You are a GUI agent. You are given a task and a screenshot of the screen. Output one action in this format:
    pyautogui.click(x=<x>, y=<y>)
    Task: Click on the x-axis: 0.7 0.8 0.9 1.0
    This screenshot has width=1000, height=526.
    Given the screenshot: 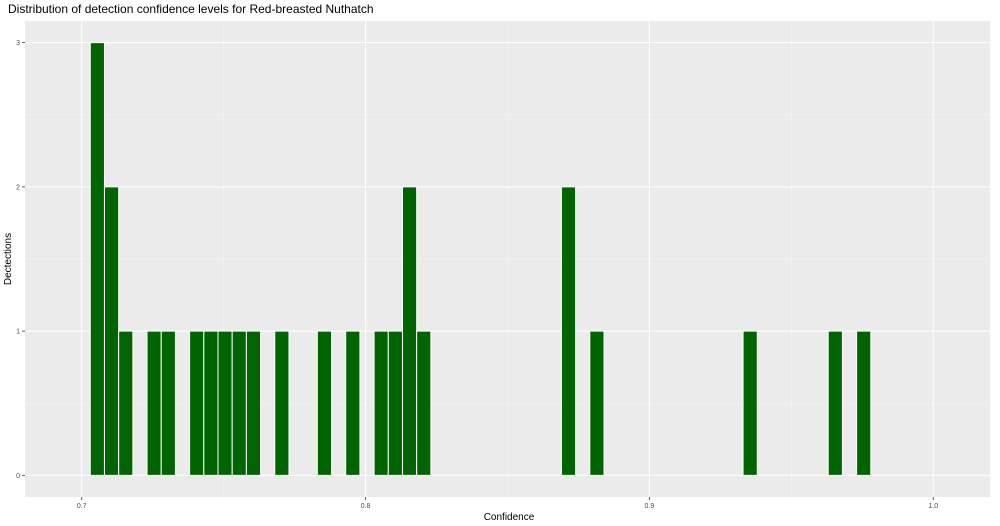 What is the action you would take?
    pyautogui.click(x=507, y=503)
    